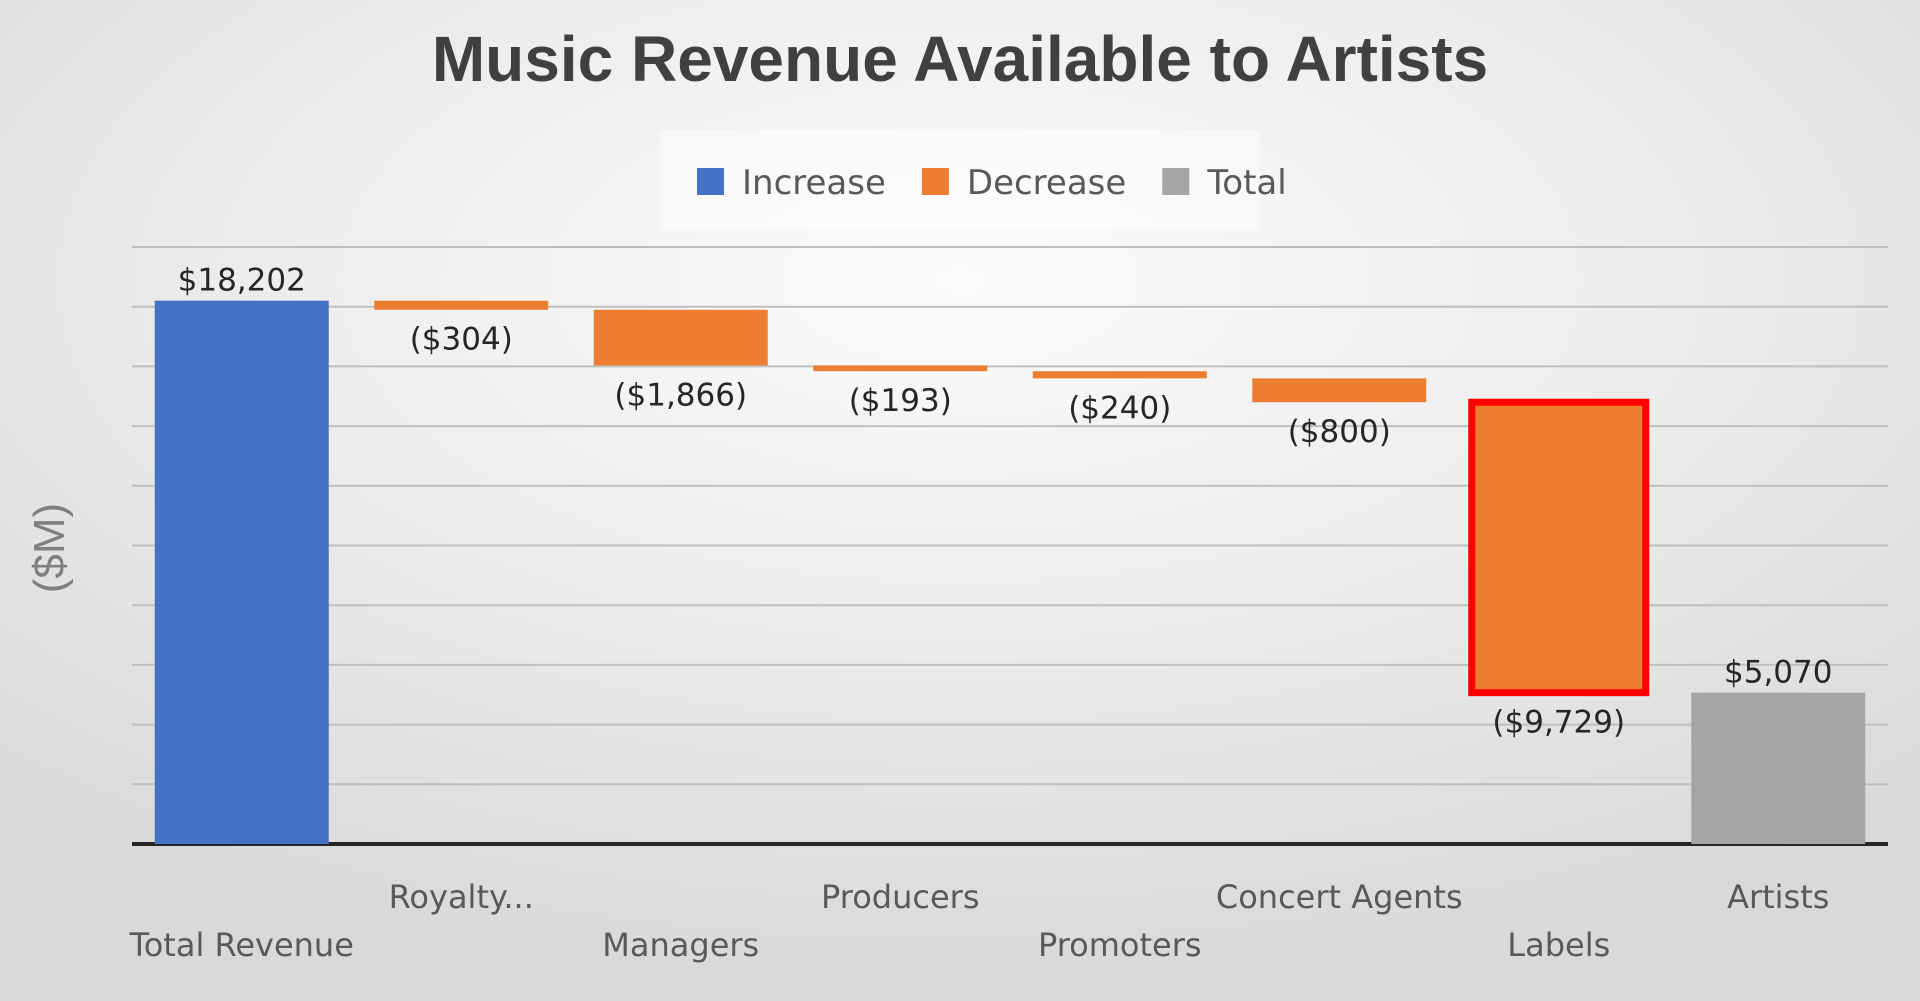 The height and width of the screenshot is (1001, 1920). Describe the element at coordinates (1778, 897) in the screenshot. I see `category-label: Artists` at that location.